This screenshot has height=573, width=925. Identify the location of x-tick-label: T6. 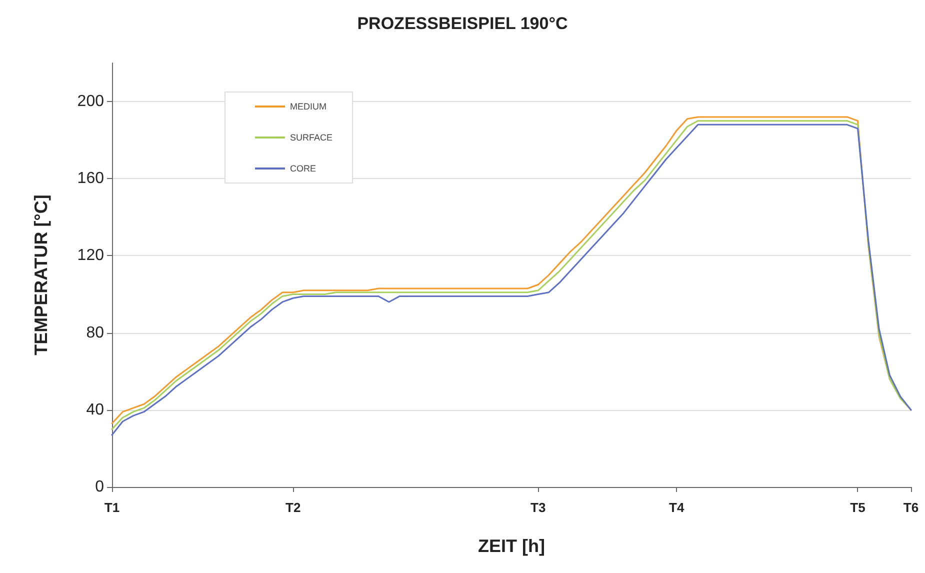
(911, 507).